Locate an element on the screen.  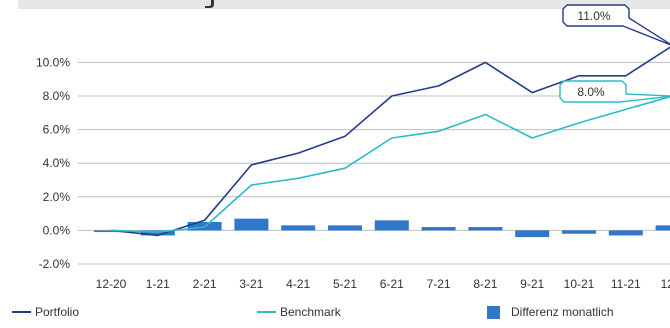
x-tick-label: 1-21 is located at coordinates (158, 284).